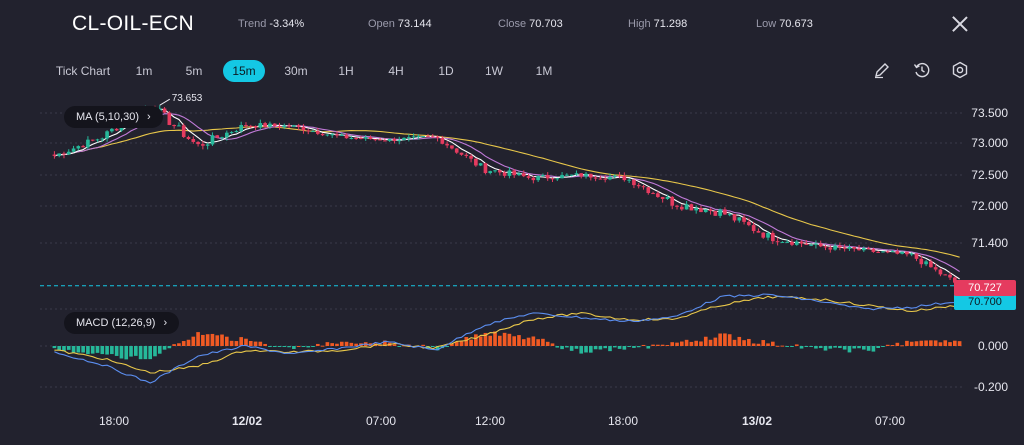  Describe the element at coordinates (960, 70) in the screenshot. I see `settings-icon` at that location.